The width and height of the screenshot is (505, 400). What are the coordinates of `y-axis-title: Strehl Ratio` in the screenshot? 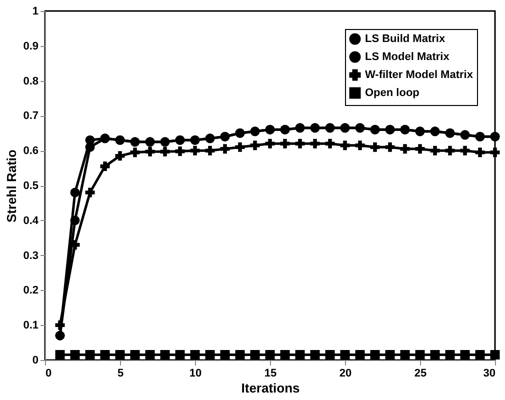 It's located at (12, 185).